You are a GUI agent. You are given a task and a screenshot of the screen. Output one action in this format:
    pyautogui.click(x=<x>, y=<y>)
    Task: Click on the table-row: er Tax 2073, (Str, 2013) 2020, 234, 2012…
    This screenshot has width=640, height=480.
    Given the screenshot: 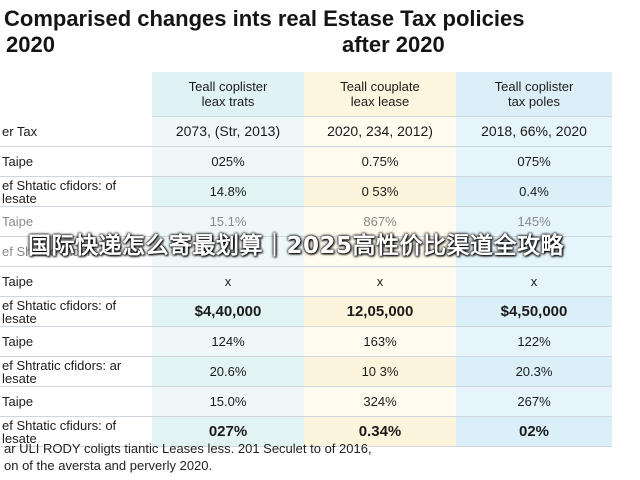 What is the action you would take?
    pyautogui.click(x=306, y=131)
    